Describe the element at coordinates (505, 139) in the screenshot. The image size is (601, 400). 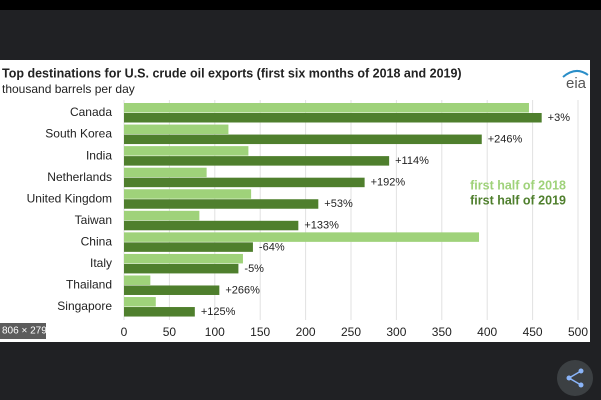
I see `annotation: +246%` at that location.